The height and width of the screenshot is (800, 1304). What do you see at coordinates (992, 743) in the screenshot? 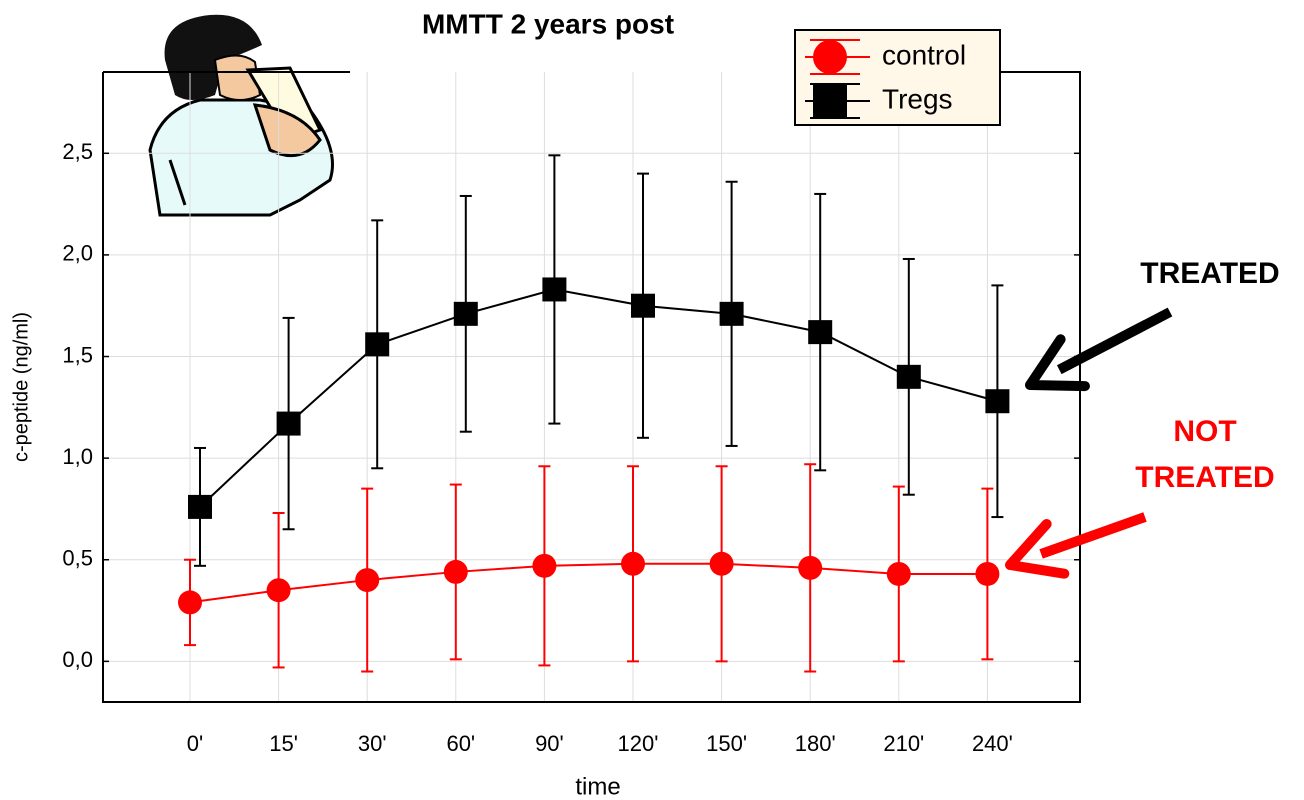
I see `x-tick-label: 240'` at bounding box center [992, 743].